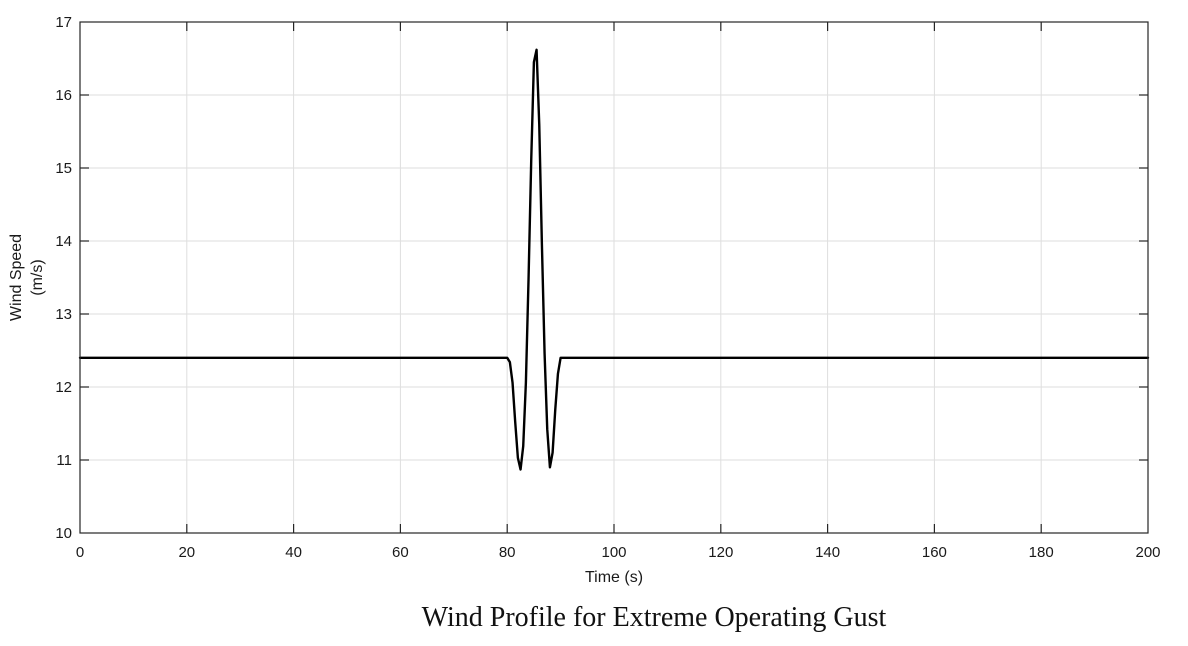 The image size is (1188, 646). I want to click on y-tick-label: 13, so click(63, 314).